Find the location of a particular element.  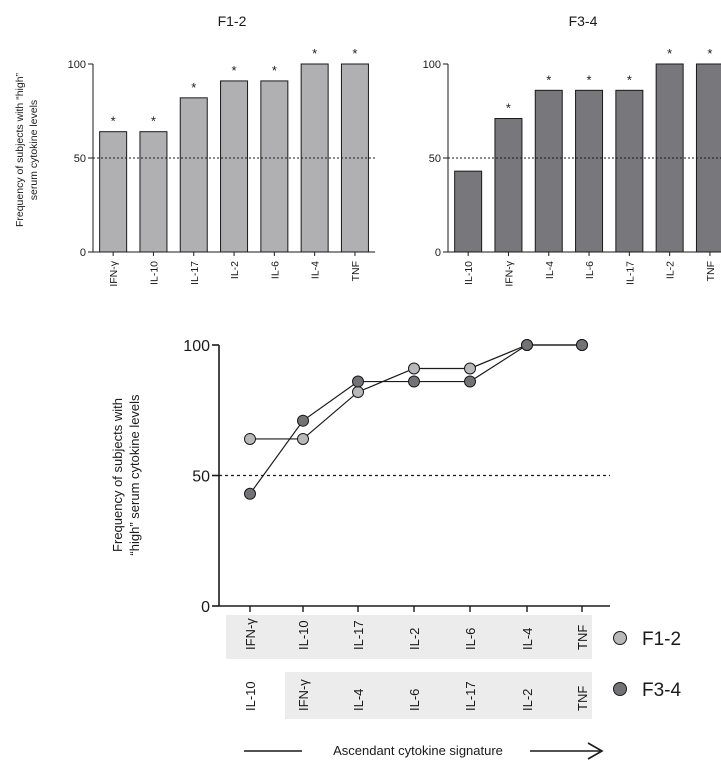

y-axis-label-f12-line2: serum cytokine levels is located at coordinates (34, 150).